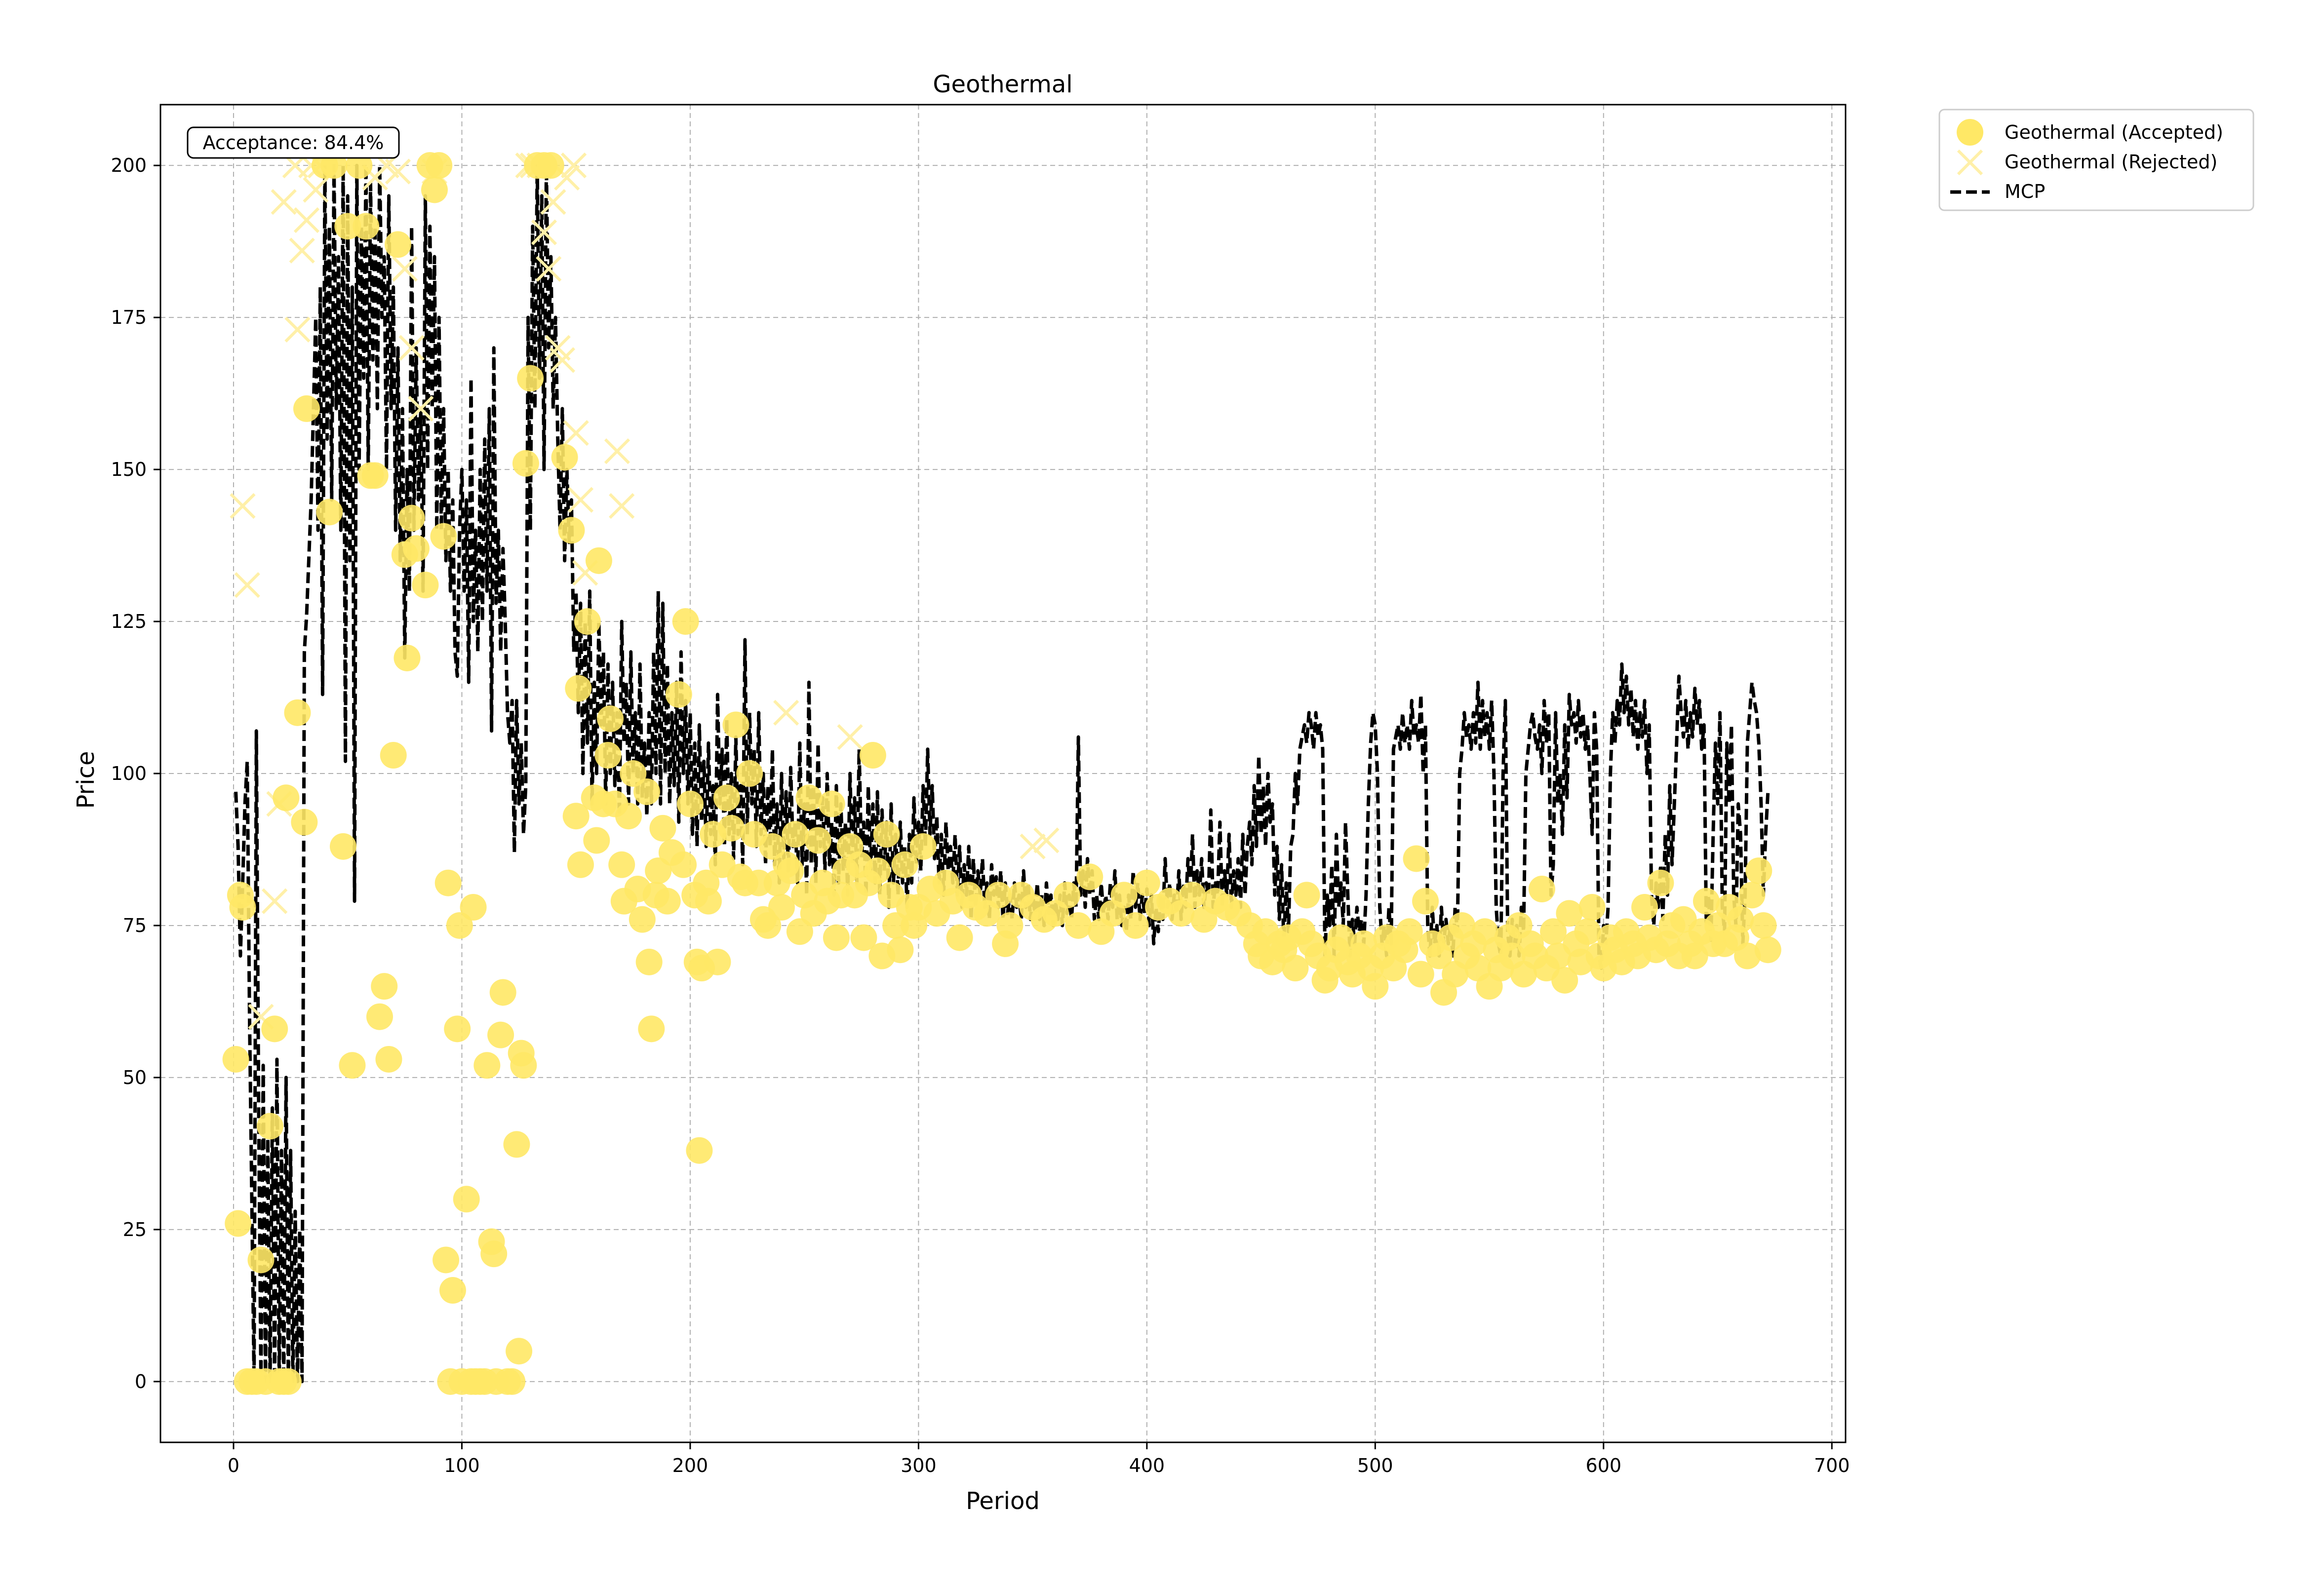 This screenshot has height=1586, width=2324. Describe the element at coordinates (1003, 1501) in the screenshot. I see `x-axis-label: Period` at that location.